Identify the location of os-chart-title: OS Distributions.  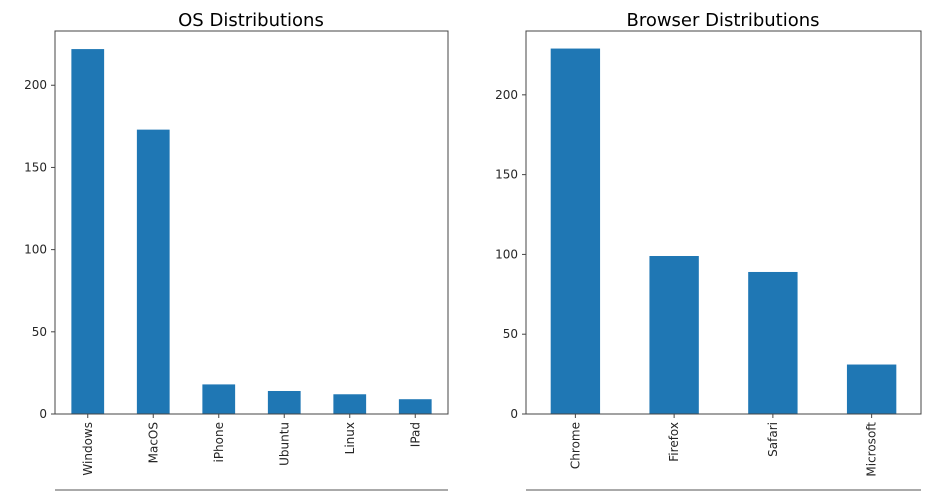
(251, 20).